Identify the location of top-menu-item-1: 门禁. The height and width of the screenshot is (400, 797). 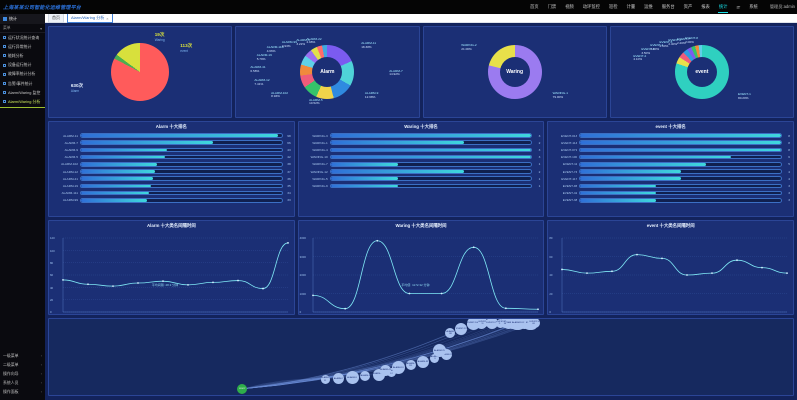
(552, 6).